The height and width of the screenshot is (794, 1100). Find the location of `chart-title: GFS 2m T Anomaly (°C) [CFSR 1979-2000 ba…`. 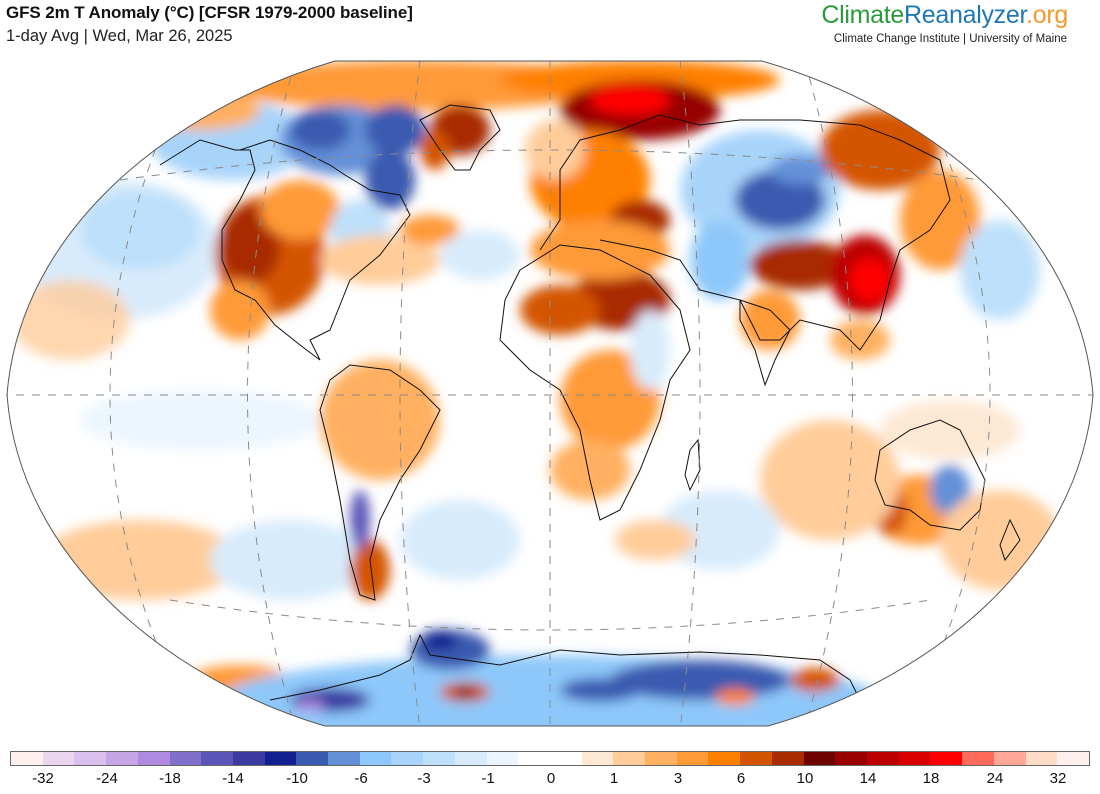

chart-title: GFS 2m T Anomaly (°C) [CFSR 1979-2000 ba… is located at coordinates (209, 12).